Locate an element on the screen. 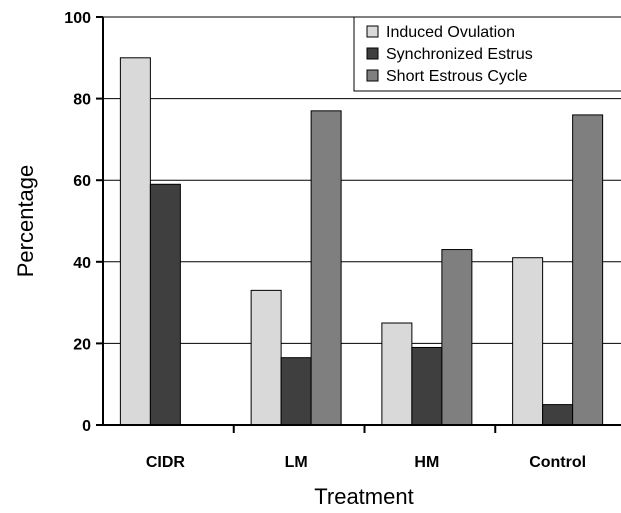 This screenshot has width=621, height=513. bar-lm-induced-ovulation is located at coordinates (266, 357).